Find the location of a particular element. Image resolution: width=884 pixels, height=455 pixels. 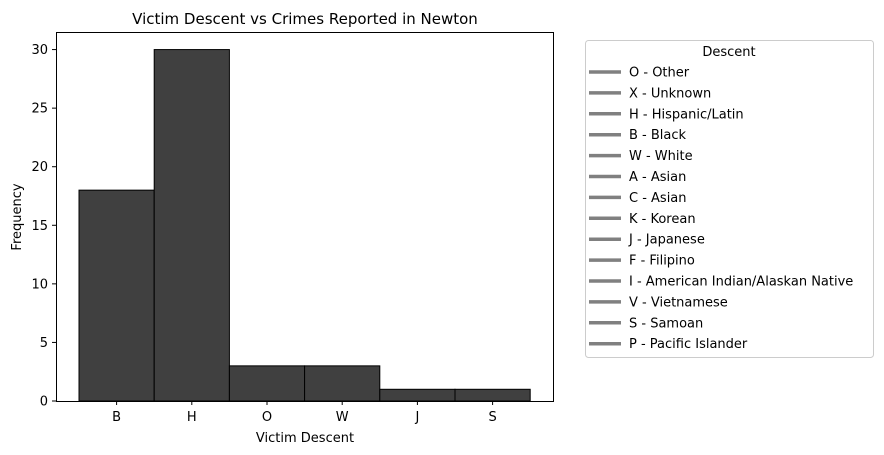

legend-item: V - Vietnamese is located at coordinates (658, 302).